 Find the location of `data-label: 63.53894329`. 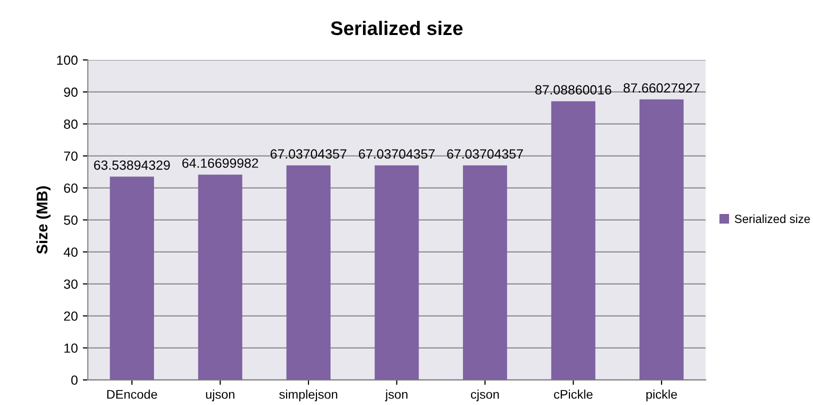

data-label: 63.53894329 is located at coordinates (132, 165).